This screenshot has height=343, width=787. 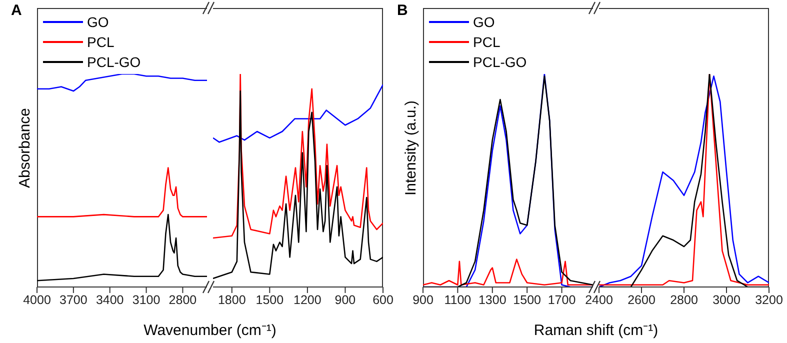 What do you see at coordinates (16, 10) in the screenshot?
I see `chart-title: A` at bounding box center [16, 10].